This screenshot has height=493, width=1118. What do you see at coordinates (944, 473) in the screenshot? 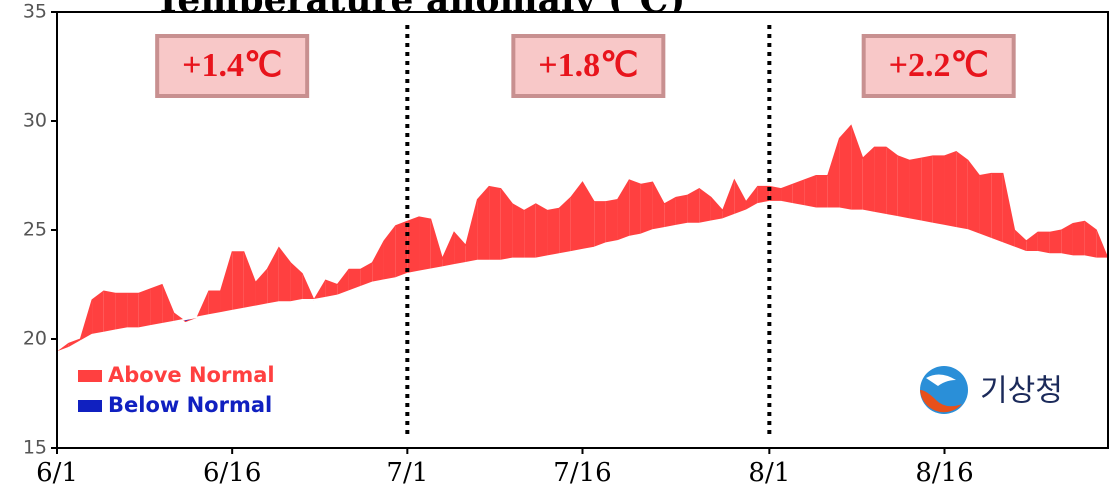
I see `x-tick-label: 8/16` at bounding box center [944, 473].